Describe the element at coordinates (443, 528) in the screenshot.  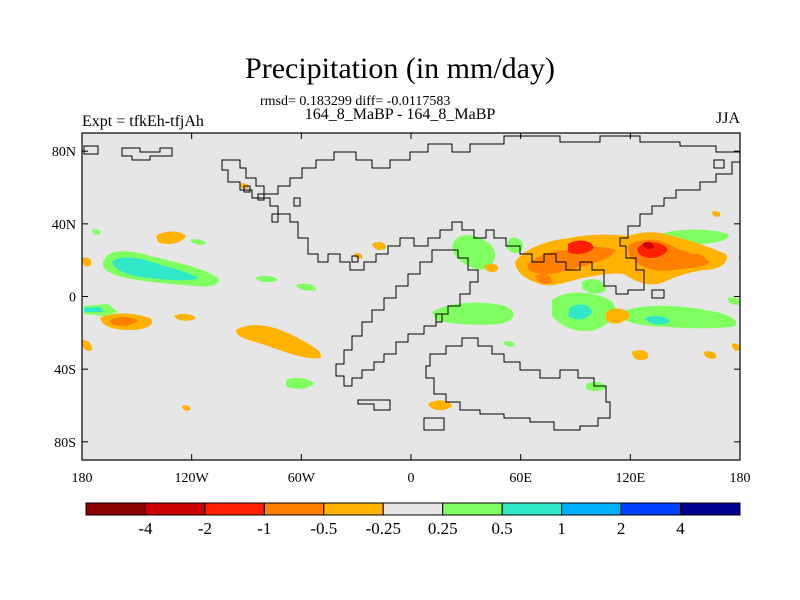
I see `colorbar-label-5: 0.25` at that location.